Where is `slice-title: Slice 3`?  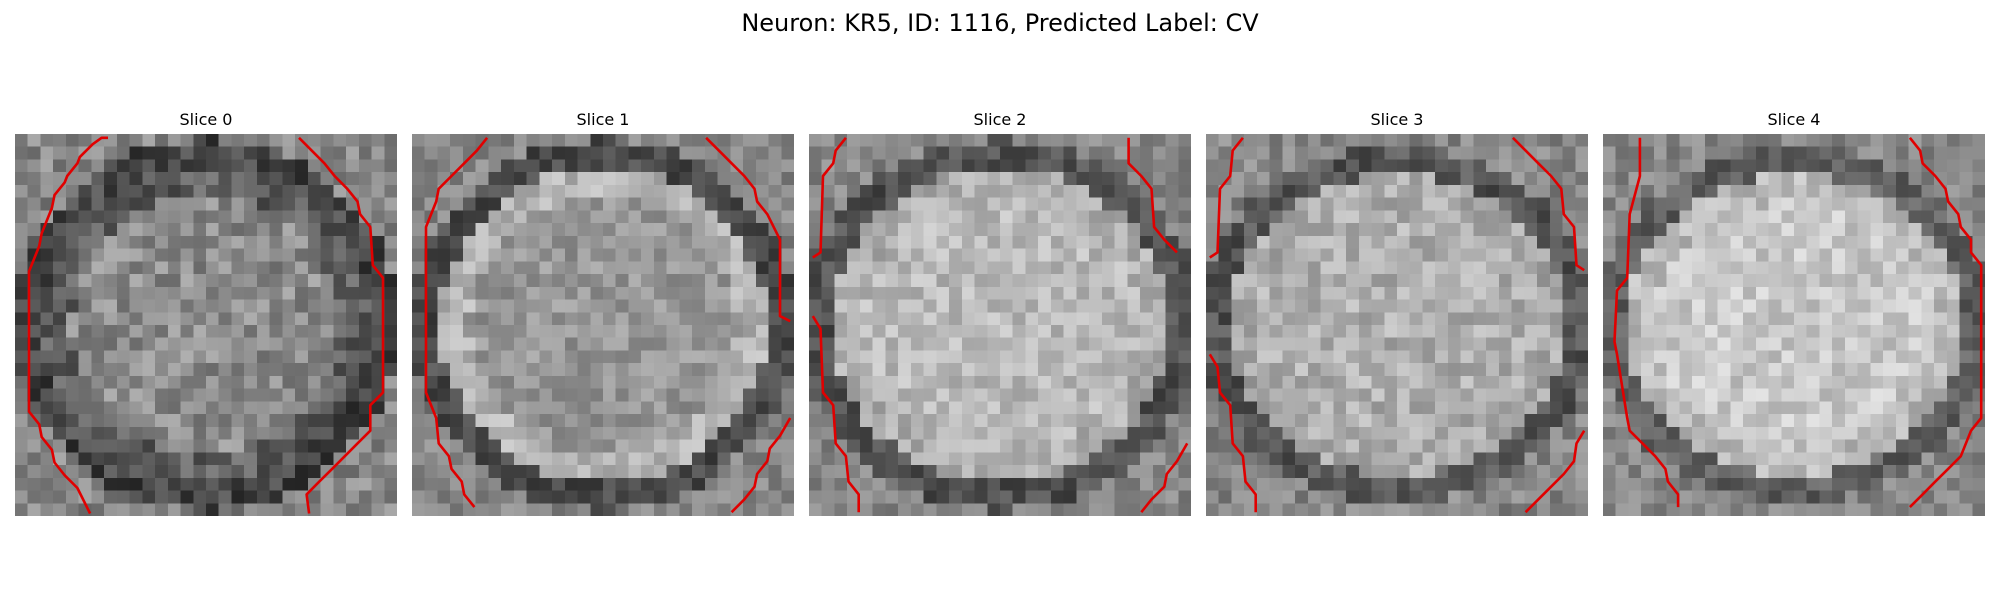 slice-title: Slice 3 is located at coordinates (1397, 119).